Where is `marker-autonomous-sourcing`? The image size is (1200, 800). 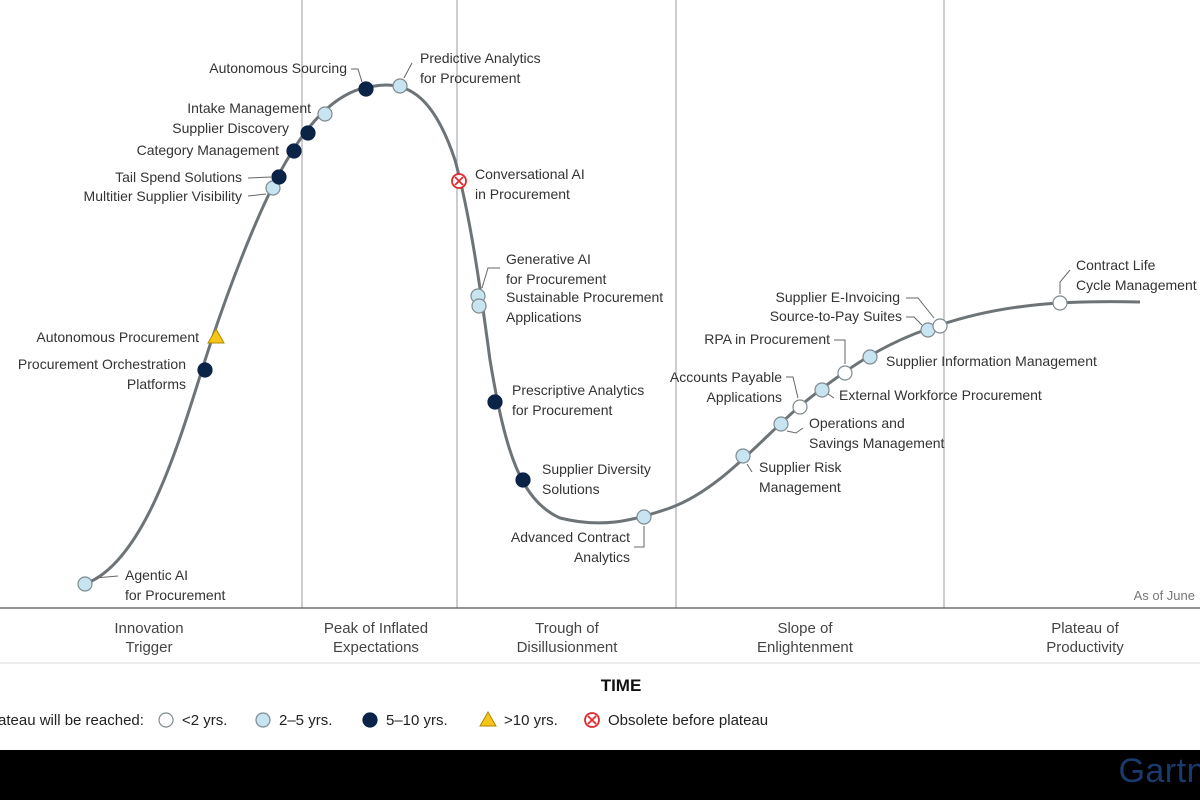
marker-autonomous-sourcing is located at coordinates (366, 89).